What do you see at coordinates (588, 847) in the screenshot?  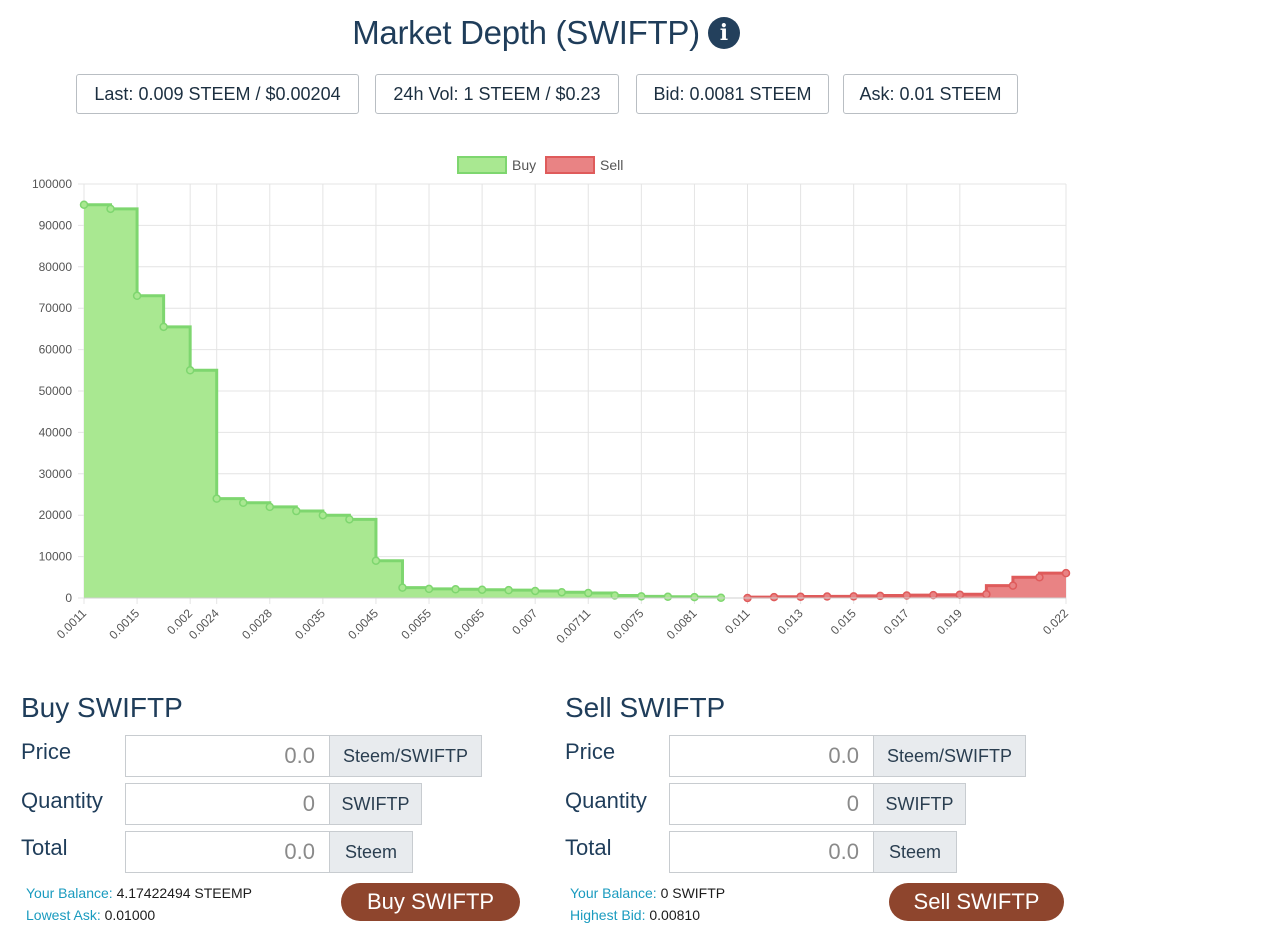 I see `sell-total-label: Total` at bounding box center [588, 847].